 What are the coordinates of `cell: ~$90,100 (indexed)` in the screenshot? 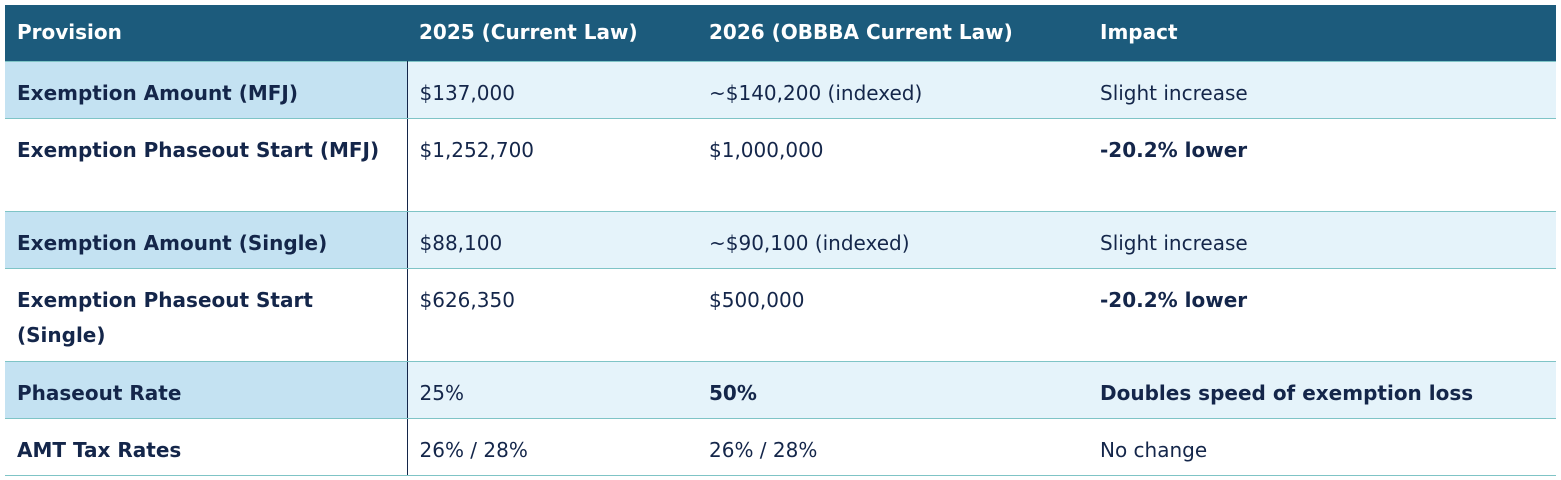 It's located at (892, 239).